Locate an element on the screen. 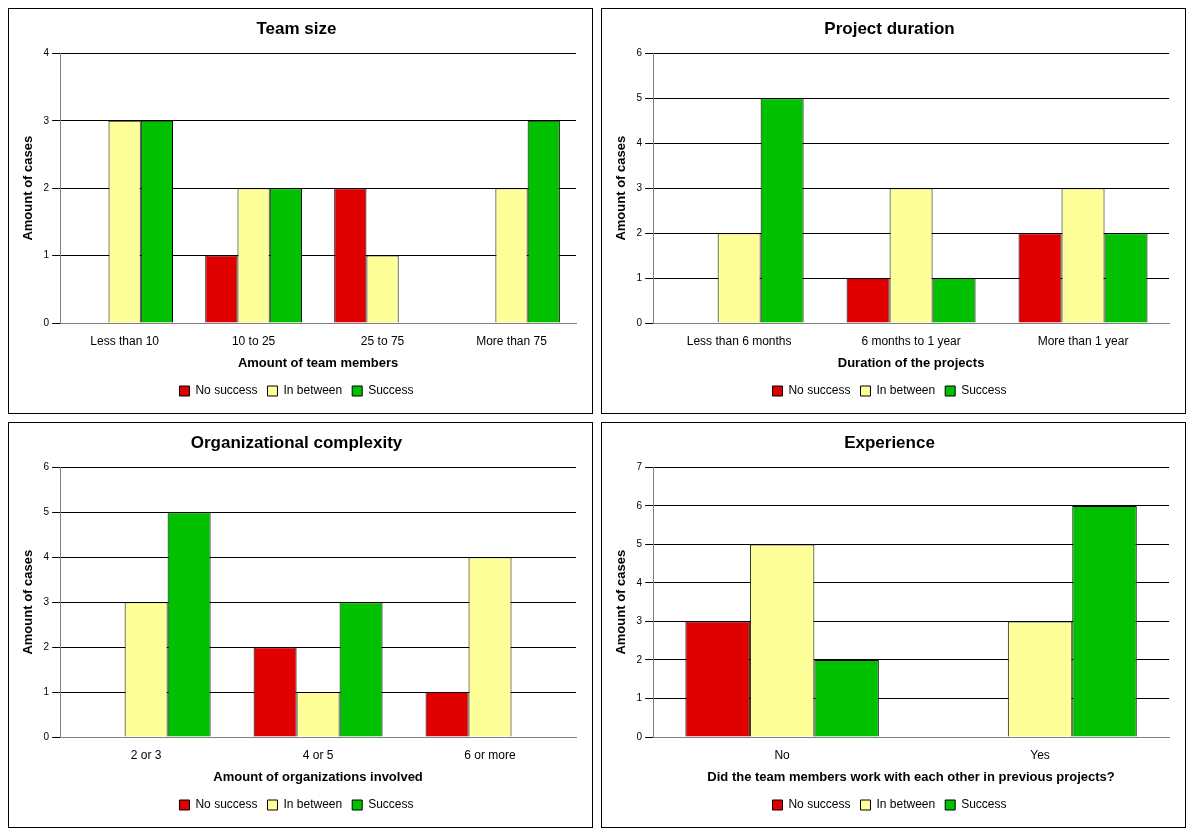 The width and height of the screenshot is (1194, 840). x-tick-label: 6 or more is located at coordinates (490, 754).